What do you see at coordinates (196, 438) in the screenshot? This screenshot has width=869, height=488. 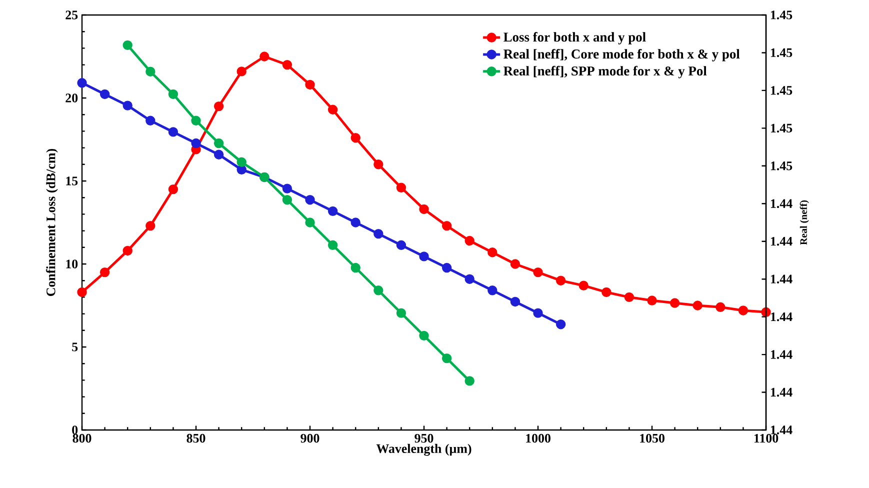 I see `x-tick-label: 850` at bounding box center [196, 438].